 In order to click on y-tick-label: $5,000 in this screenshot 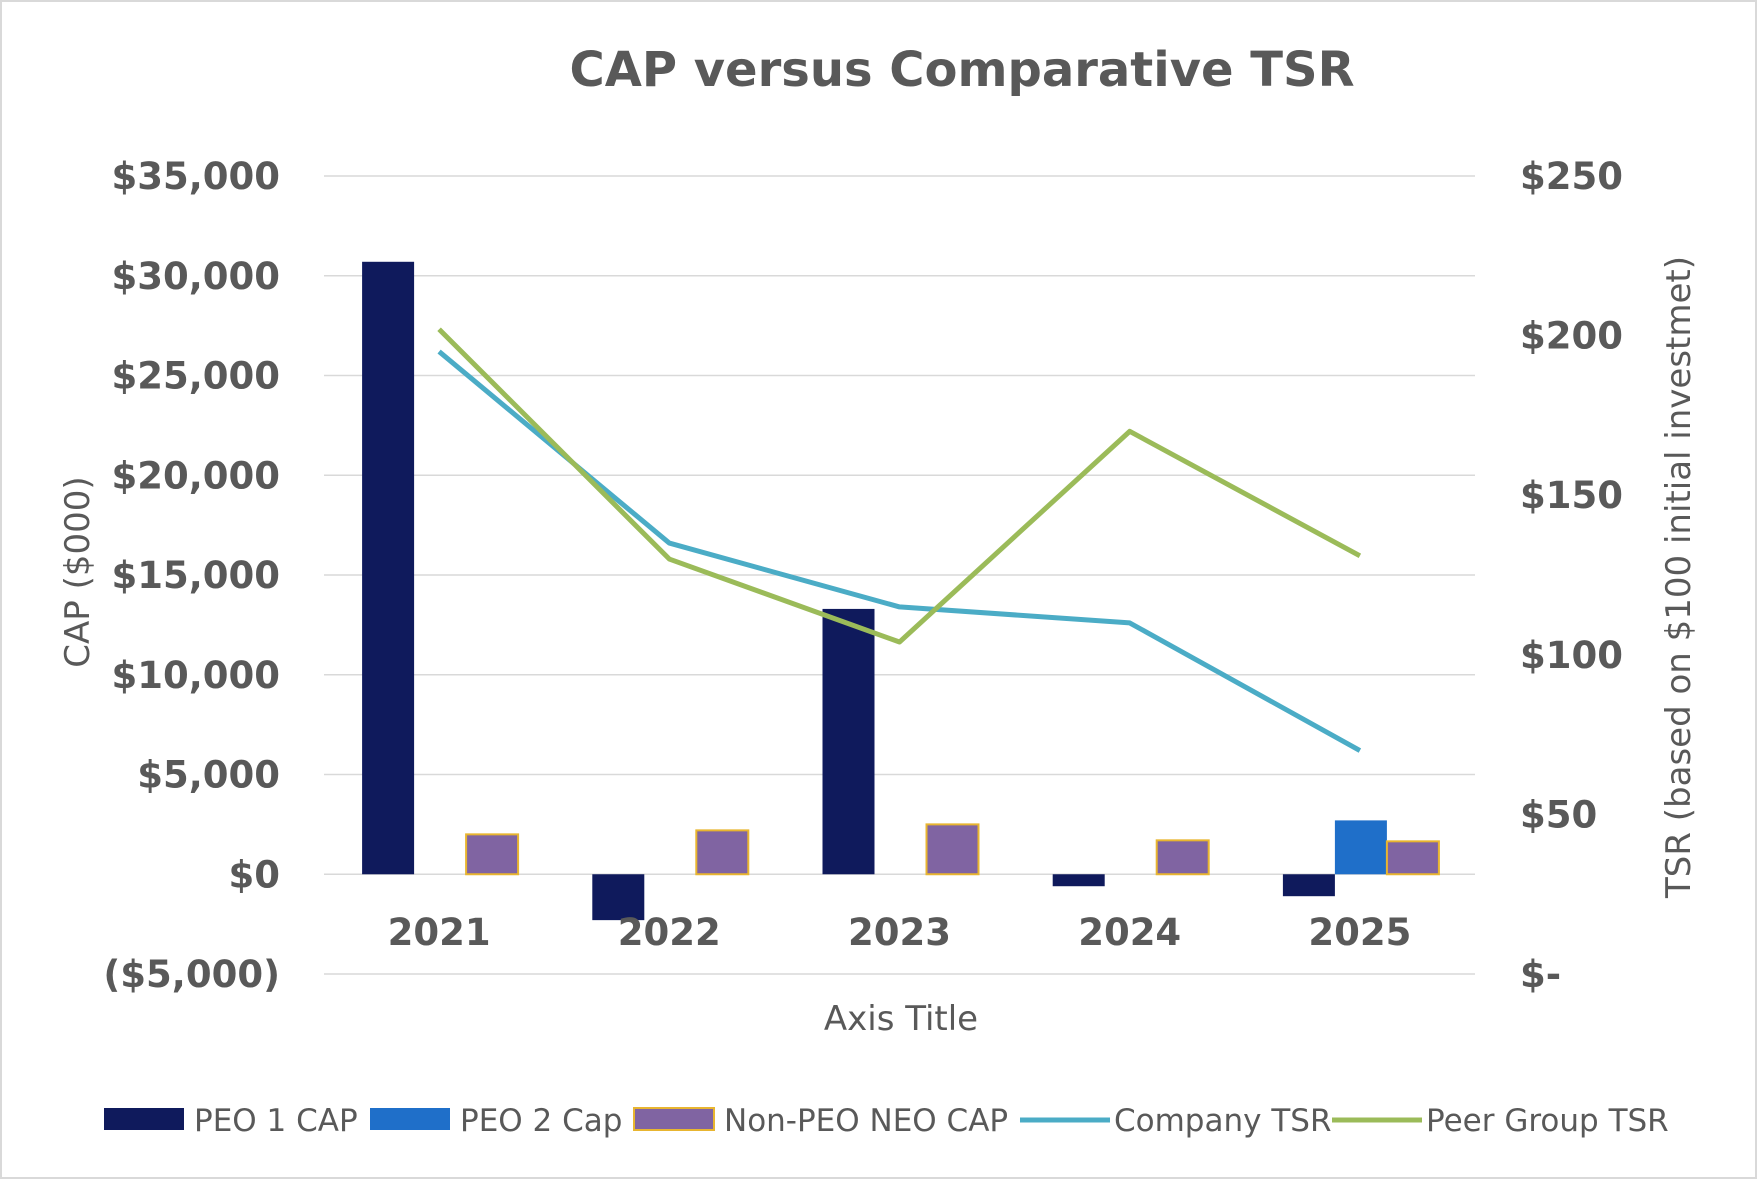, I will do `click(208, 775)`.